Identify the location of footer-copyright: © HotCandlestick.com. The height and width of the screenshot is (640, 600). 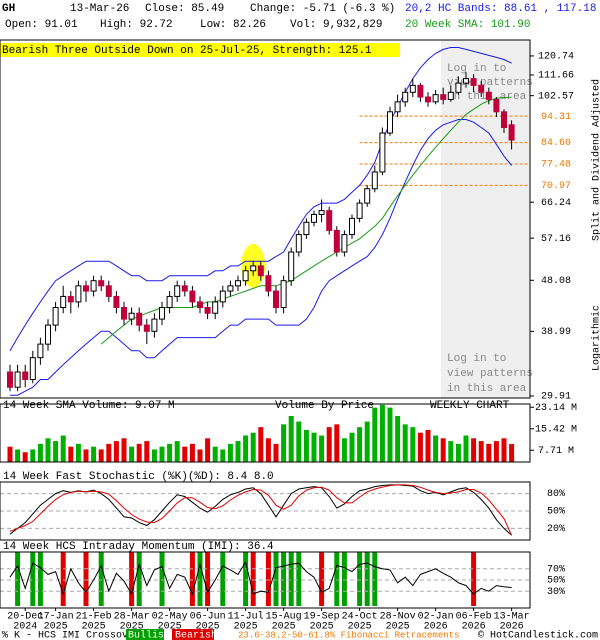
(538, 635).